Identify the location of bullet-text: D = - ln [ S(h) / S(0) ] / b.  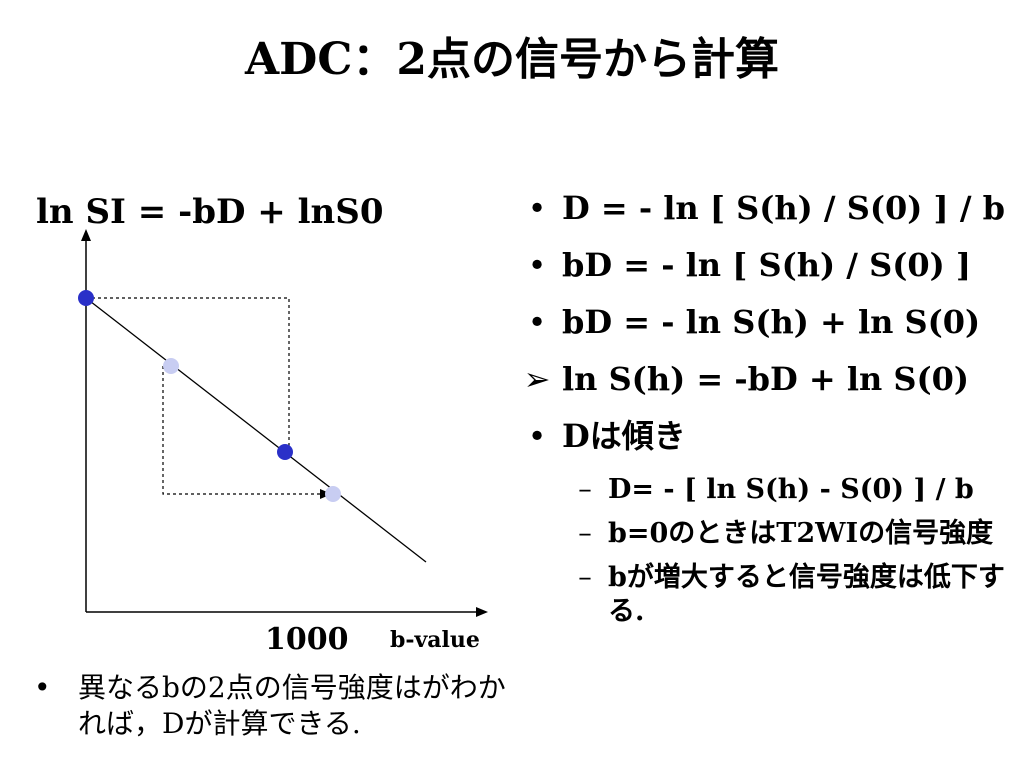
(784, 208).